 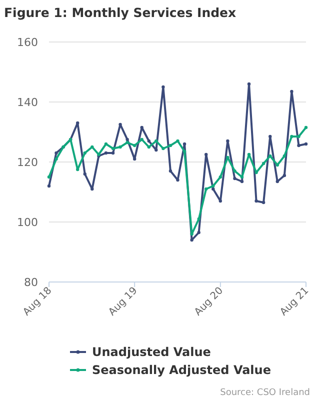 What do you see at coordinates (27, 42) in the screenshot?
I see `y-tick-label: 160` at bounding box center [27, 42].